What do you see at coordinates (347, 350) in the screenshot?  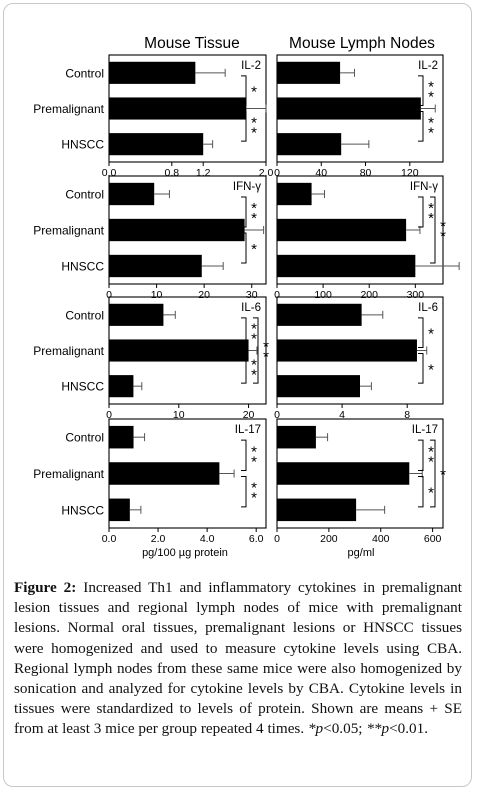 I see `lymph-il6-bar-premalignant` at bounding box center [347, 350].